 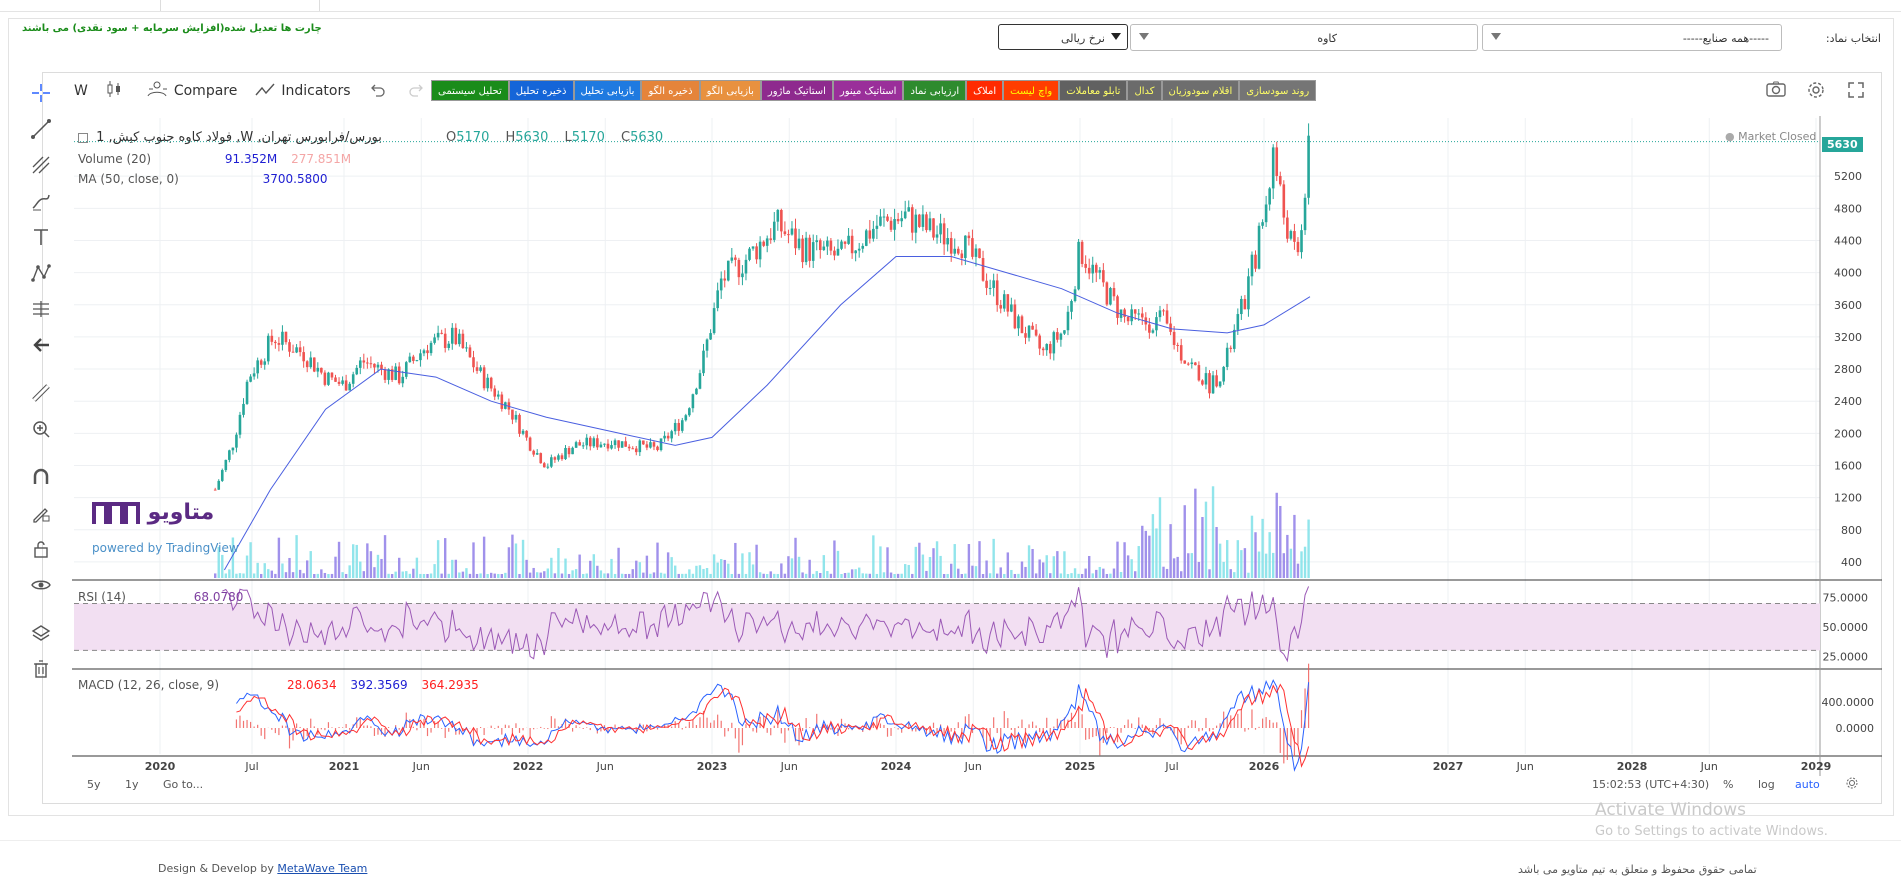 I want to click on footer-credit: Design & Develop by MetaWave Team, so click(x=262, y=868).